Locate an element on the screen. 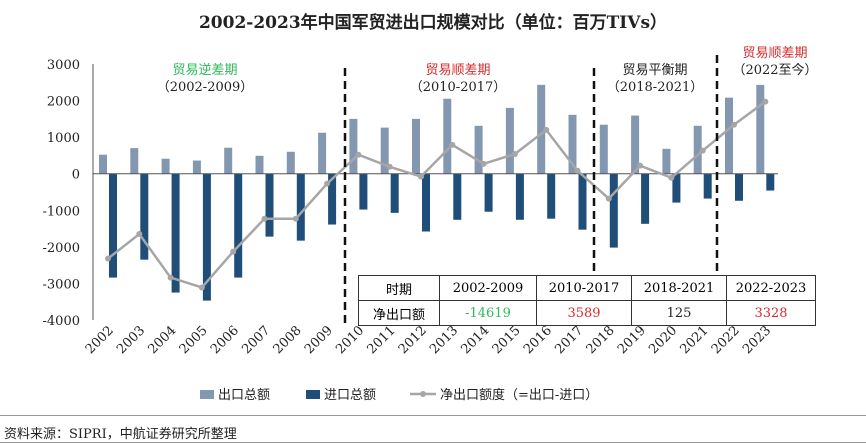 The width and height of the screenshot is (866, 444). legend-export-label: 出口总额 is located at coordinates (244, 395).